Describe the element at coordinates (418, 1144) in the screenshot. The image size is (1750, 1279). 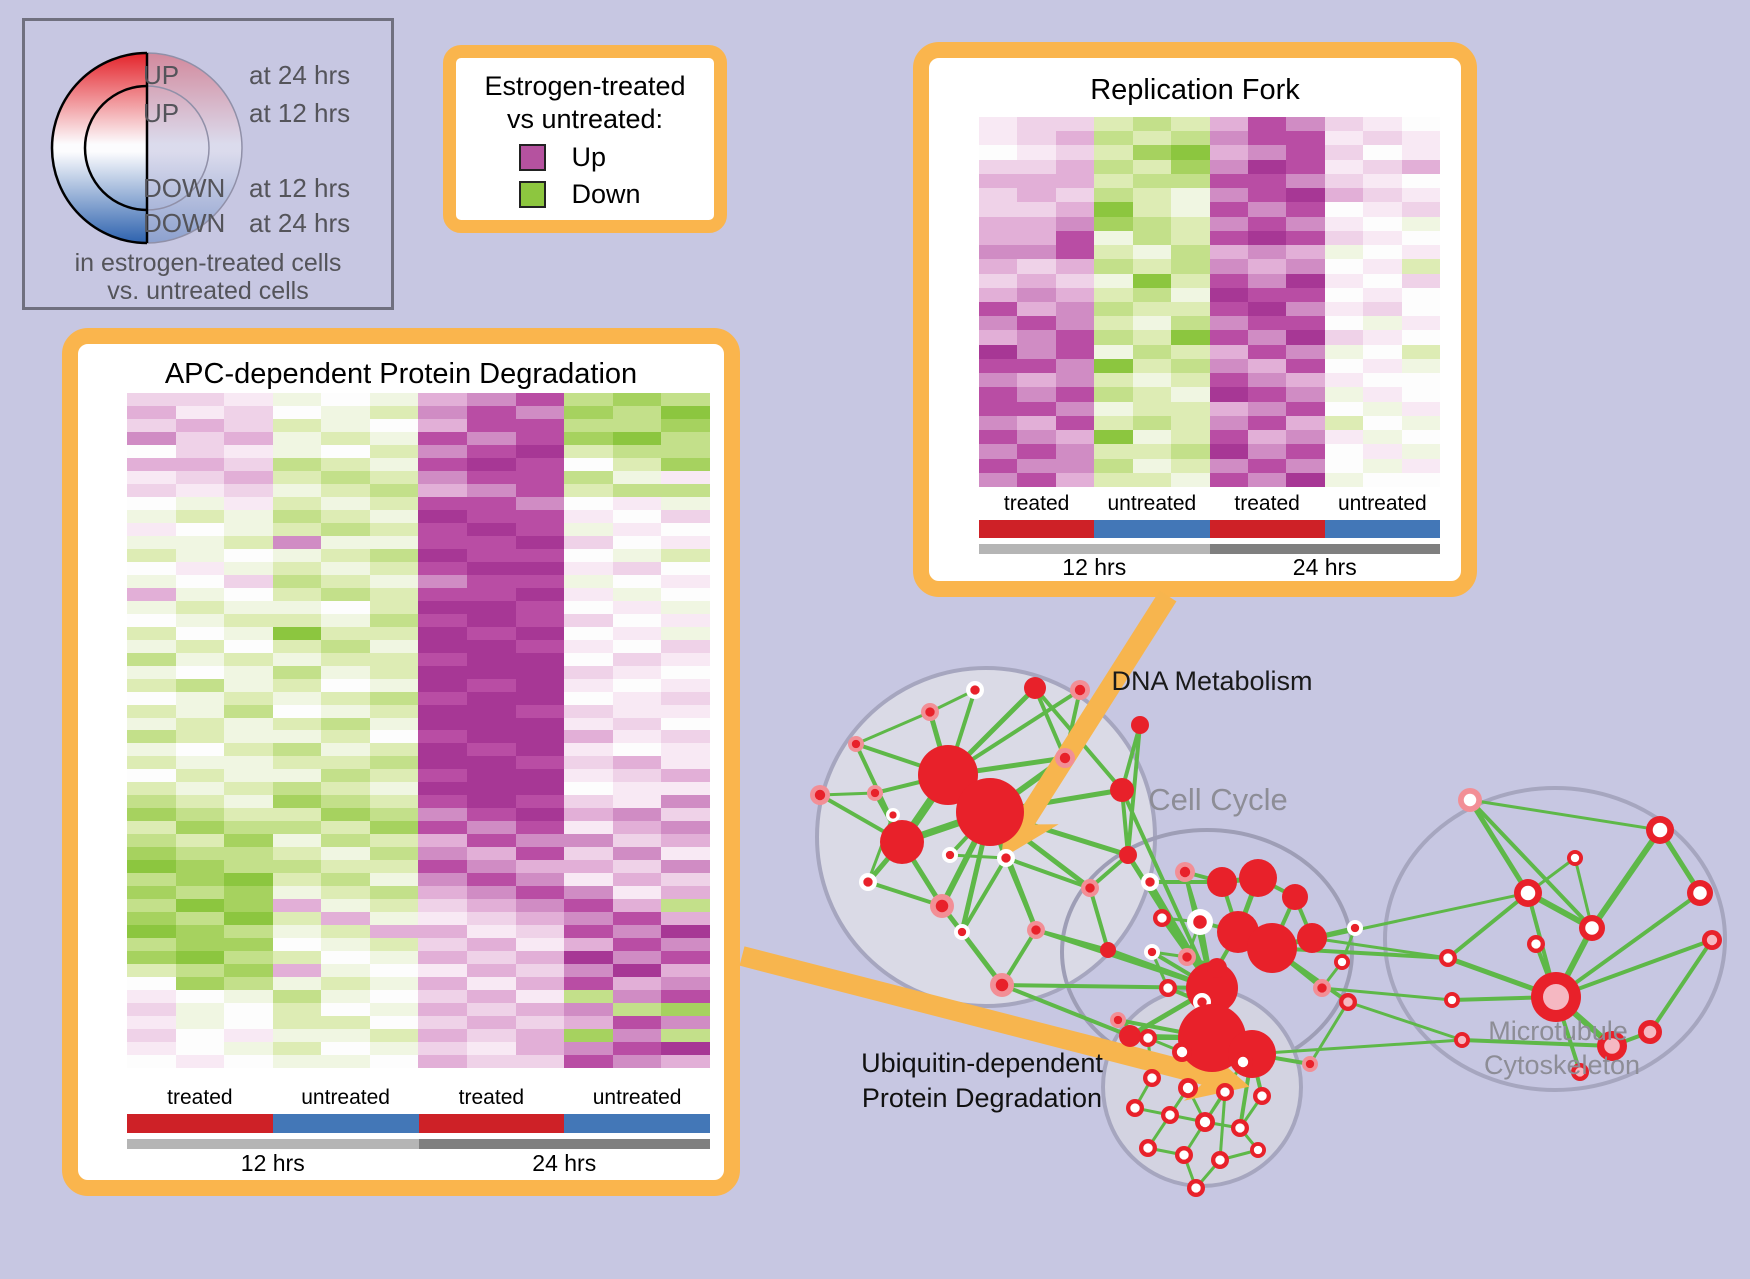
I see `apc-timepoint-bar` at that location.